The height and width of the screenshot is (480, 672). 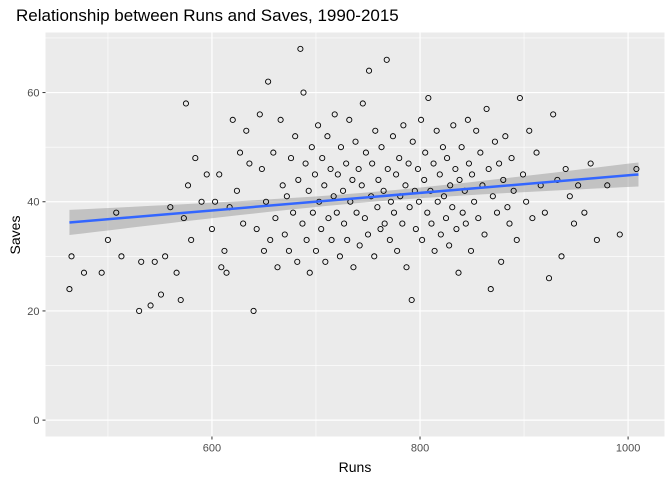 I want to click on trend-line-group, so click(x=354, y=198).